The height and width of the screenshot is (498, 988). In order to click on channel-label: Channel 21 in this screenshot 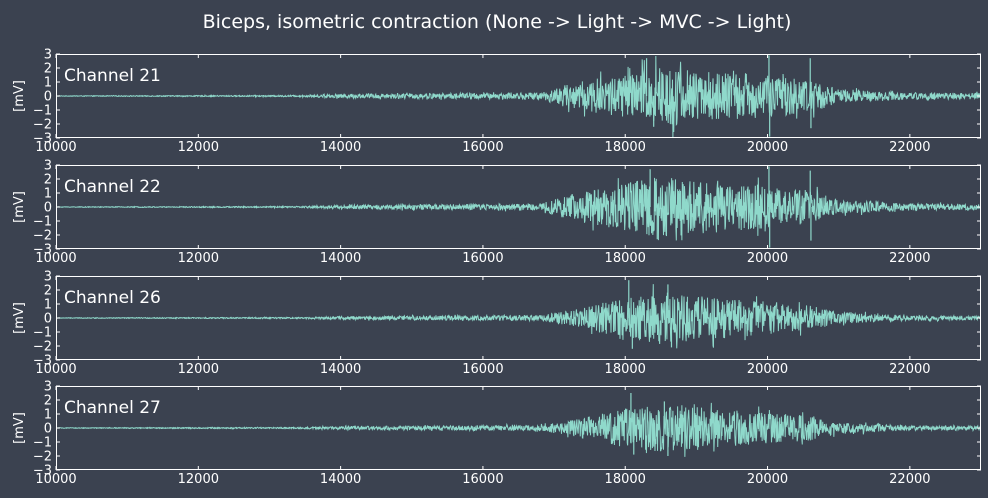, I will do `click(112, 76)`.